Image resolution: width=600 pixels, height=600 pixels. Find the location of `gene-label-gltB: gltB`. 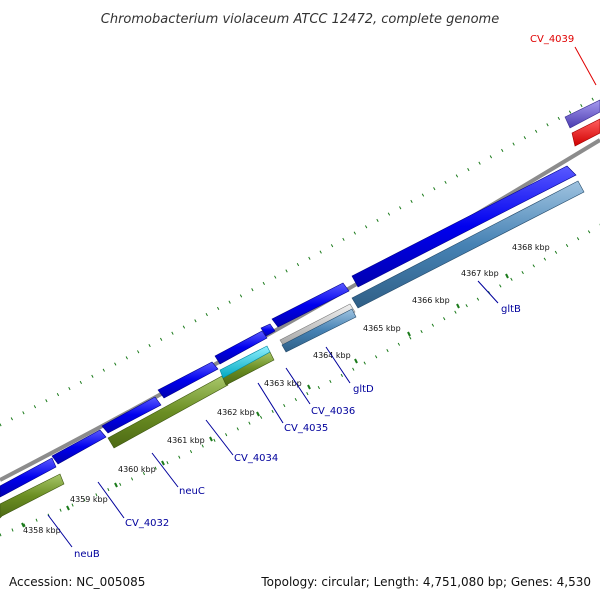

gene-label-gltB: gltB is located at coordinates (511, 309).